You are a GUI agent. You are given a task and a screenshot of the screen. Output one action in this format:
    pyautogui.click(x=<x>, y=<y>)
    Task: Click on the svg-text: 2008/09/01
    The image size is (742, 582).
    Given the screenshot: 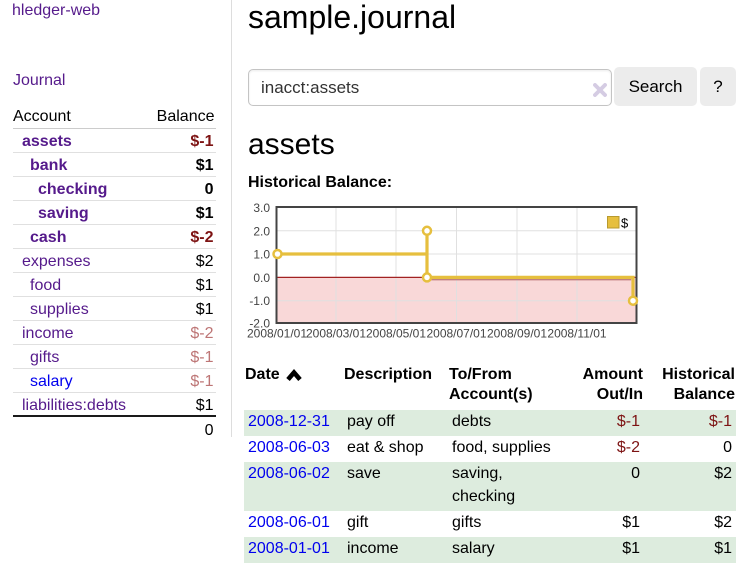 What is the action you would take?
    pyautogui.click(x=517, y=334)
    